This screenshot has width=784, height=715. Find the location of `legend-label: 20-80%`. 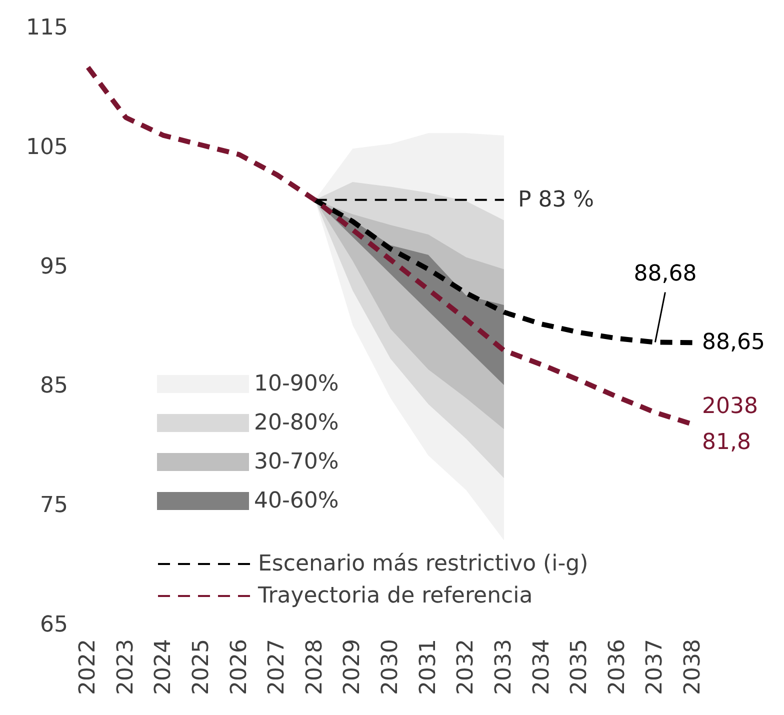

legend-label: 20-80% is located at coordinates (296, 423).